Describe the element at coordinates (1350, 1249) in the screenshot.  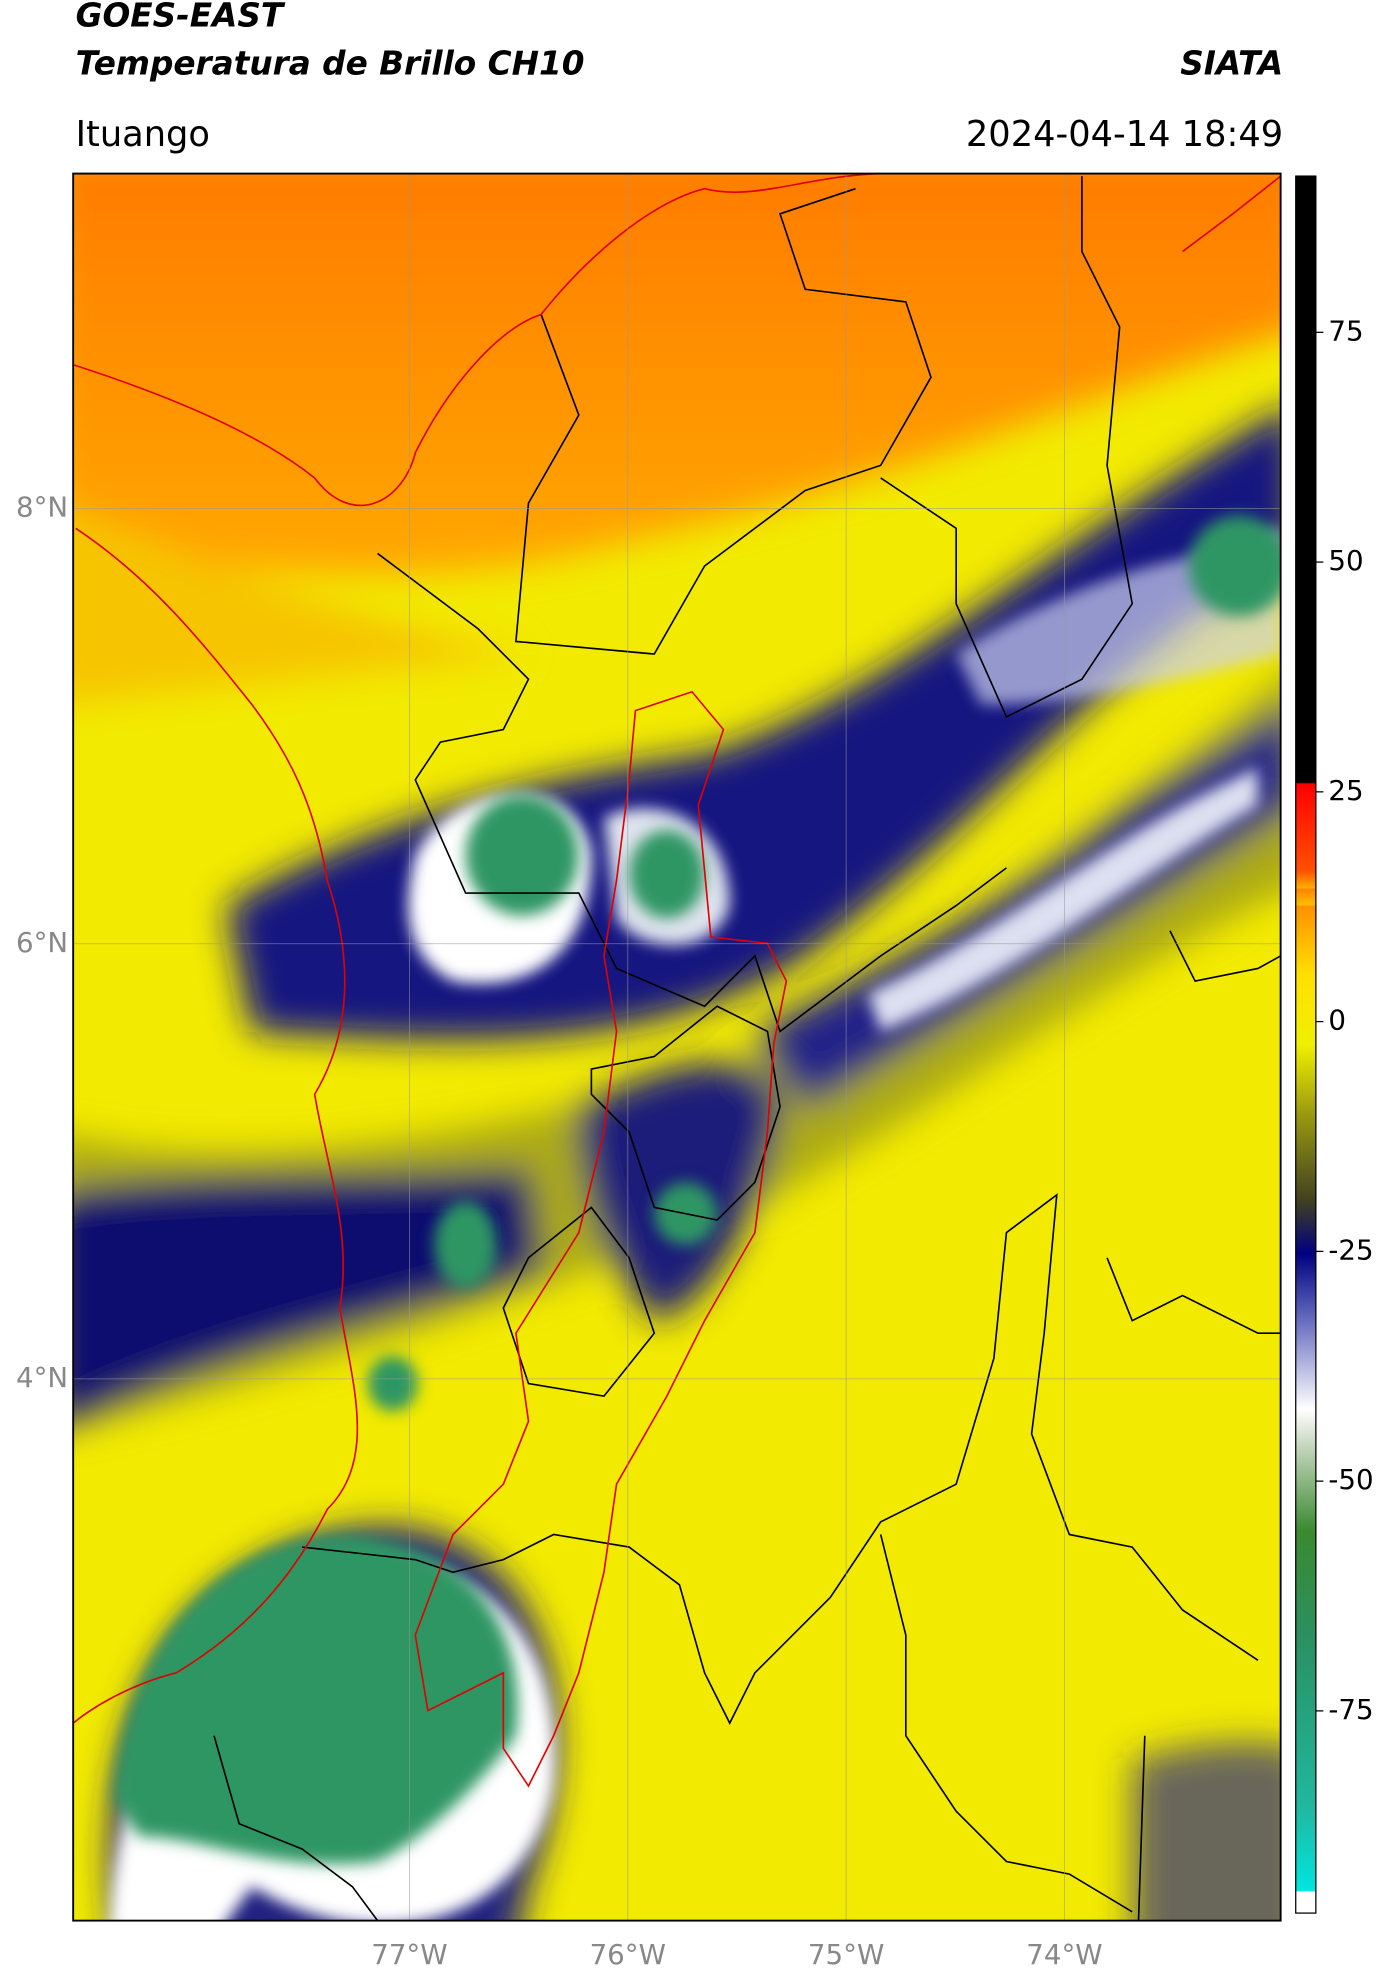
I see `colorbar-tick-label: -25` at that location.